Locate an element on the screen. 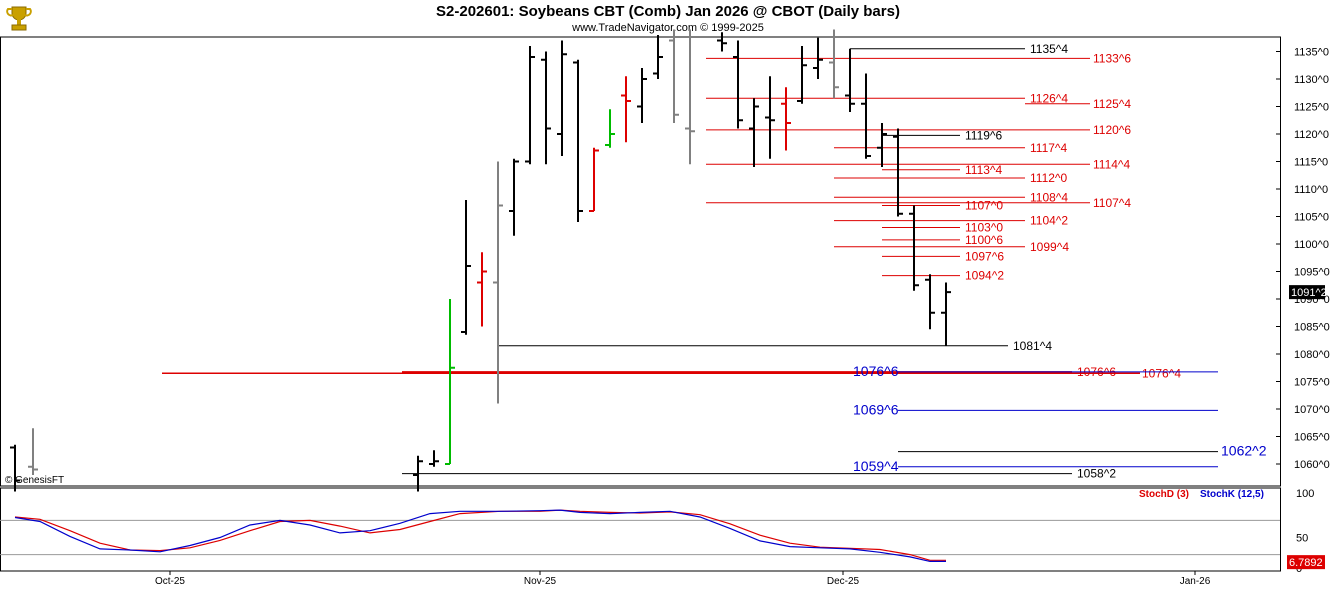 This screenshot has width=1336, height=591. price-tick-label: 1095^0 is located at coordinates (1312, 273).